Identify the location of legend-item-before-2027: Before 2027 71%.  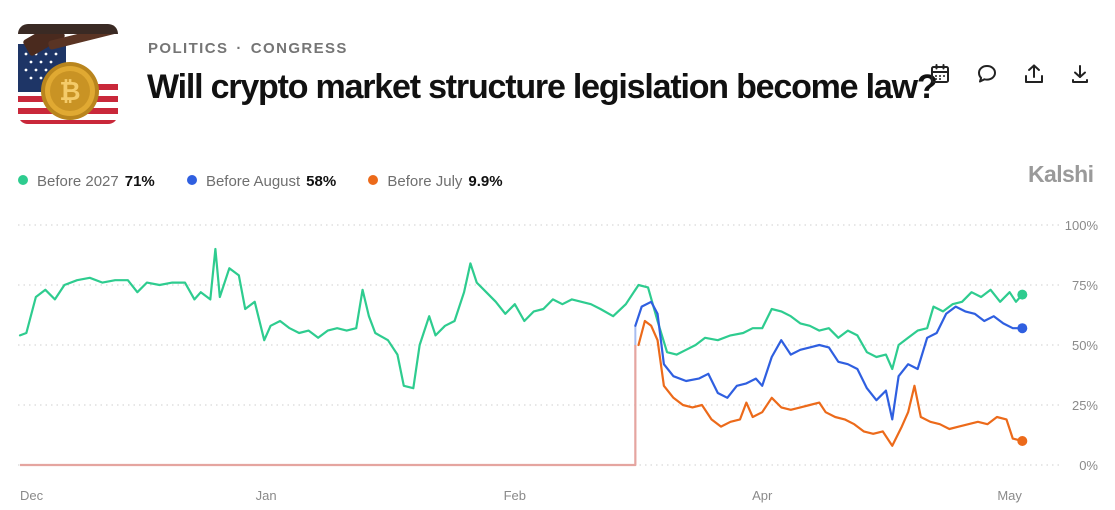
(86, 181).